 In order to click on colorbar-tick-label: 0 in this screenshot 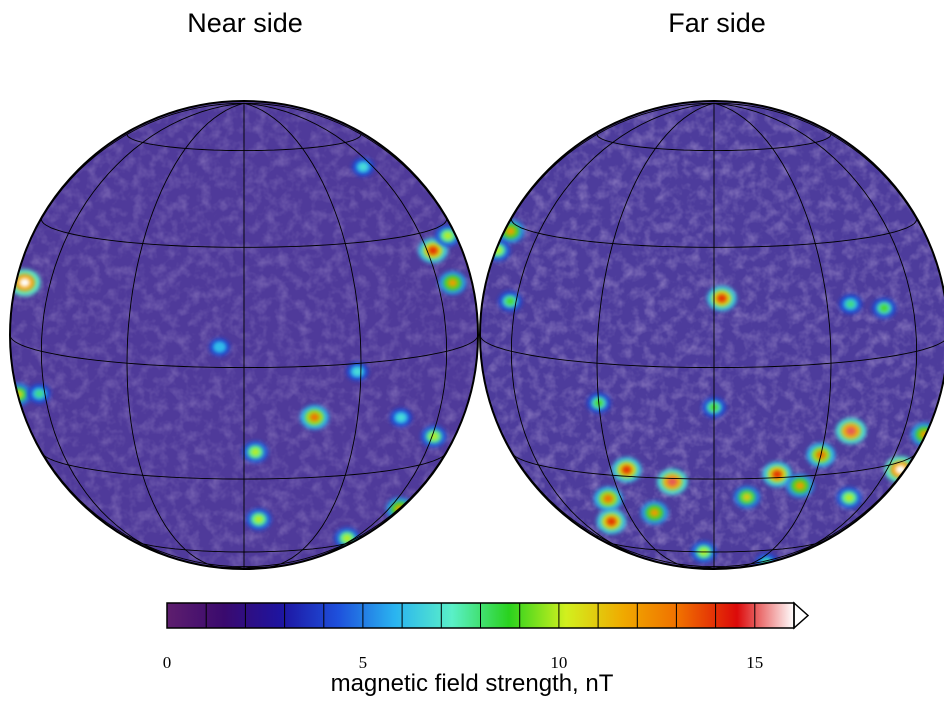, I will do `click(167, 662)`.